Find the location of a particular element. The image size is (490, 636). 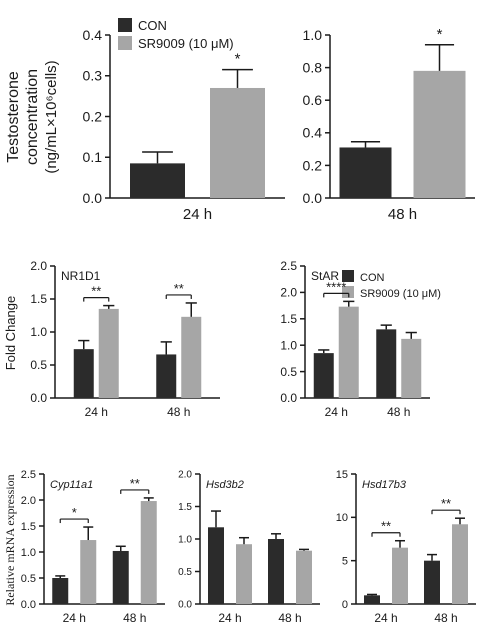

y-tick-label: 2.5 is located at coordinates (28, 475).